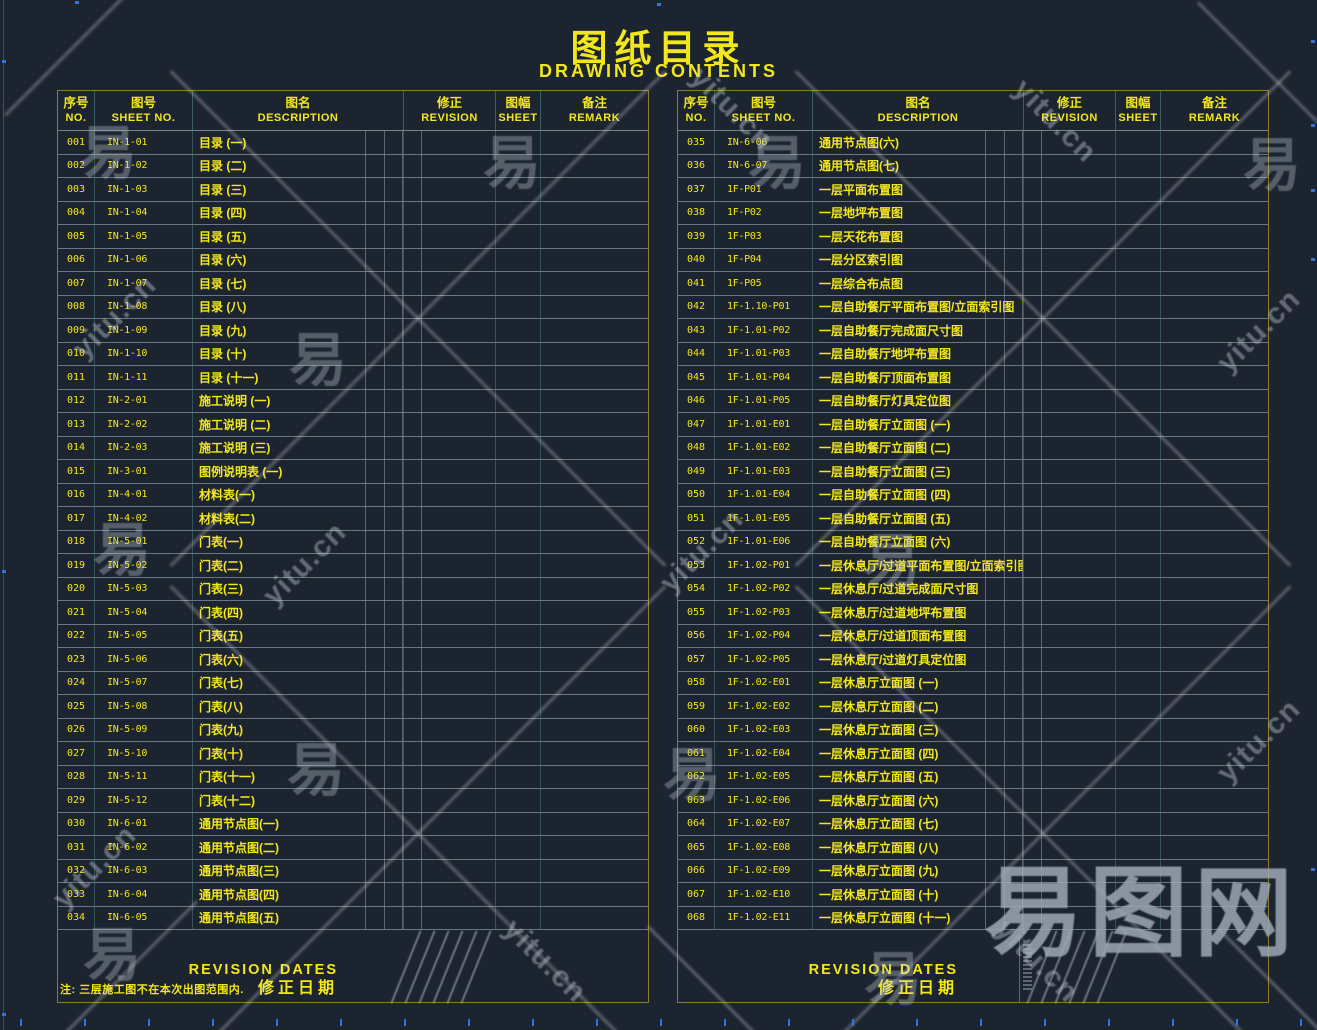  I want to click on row-no-cell: 015, so click(76, 471).